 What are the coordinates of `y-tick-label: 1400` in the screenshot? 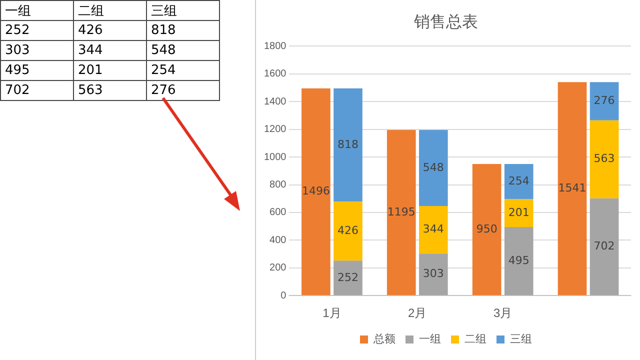 It's located at (275, 102).